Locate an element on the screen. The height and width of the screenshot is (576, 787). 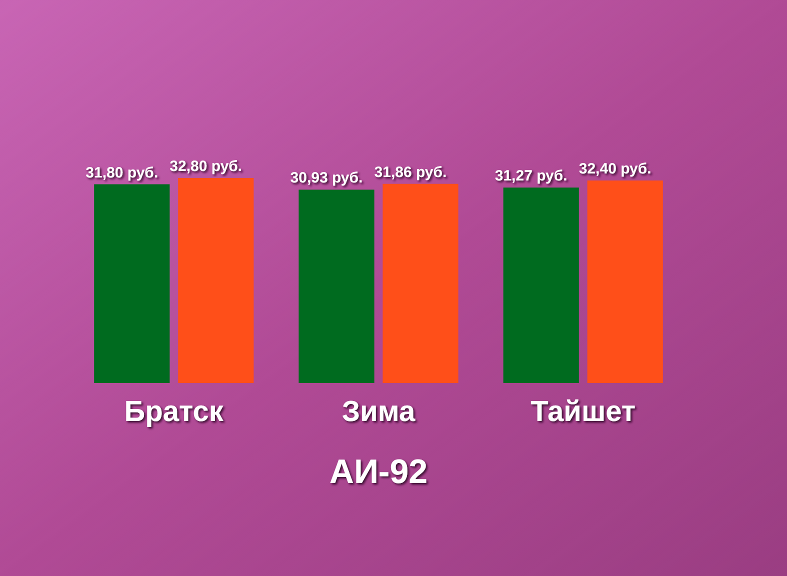
x-axis-title: АИ-92 is located at coordinates (378, 472).